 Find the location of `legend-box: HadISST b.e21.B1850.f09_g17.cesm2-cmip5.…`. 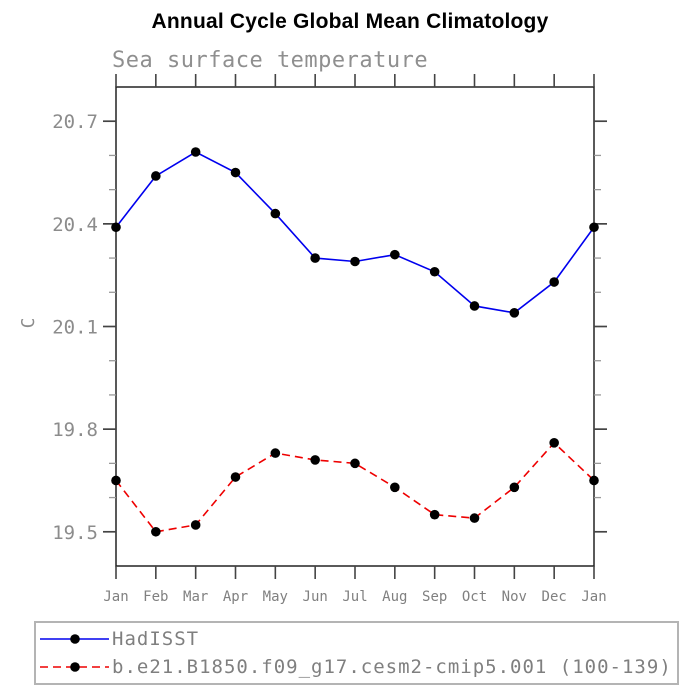

legend-box: HadISST b.e21.B1850.f09_g17.cesm2-cmip5.… is located at coordinates (356, 653).